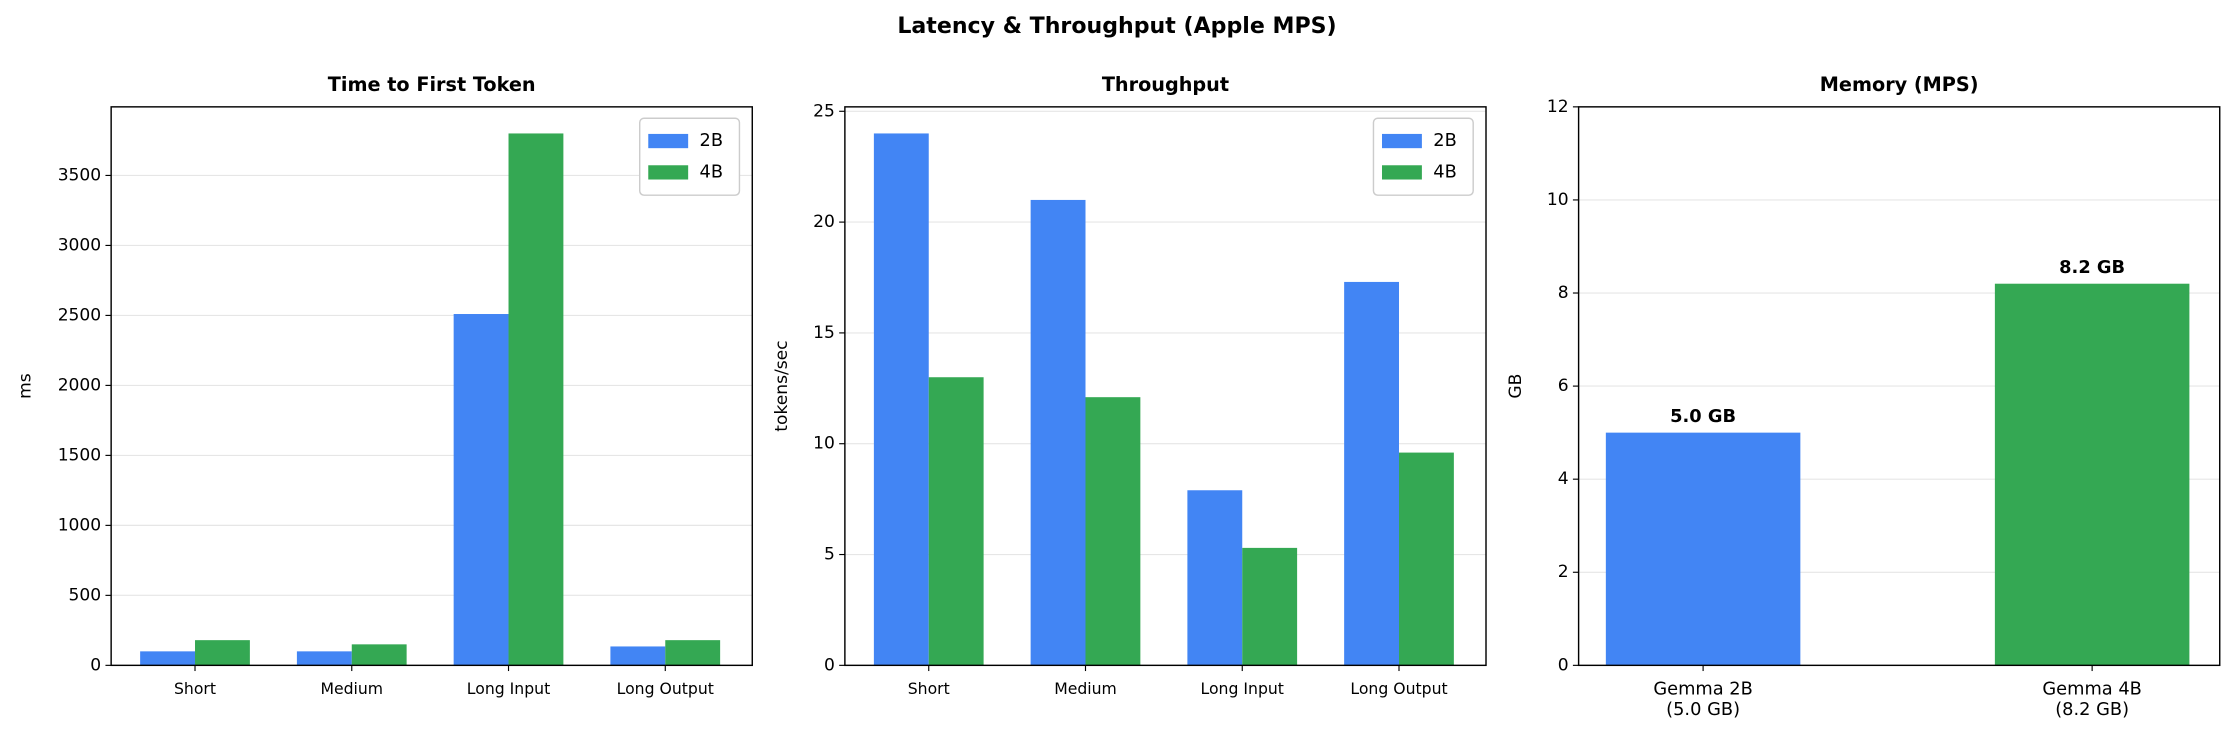  I want to click on y-tick-label: 15, so click(824, 333).